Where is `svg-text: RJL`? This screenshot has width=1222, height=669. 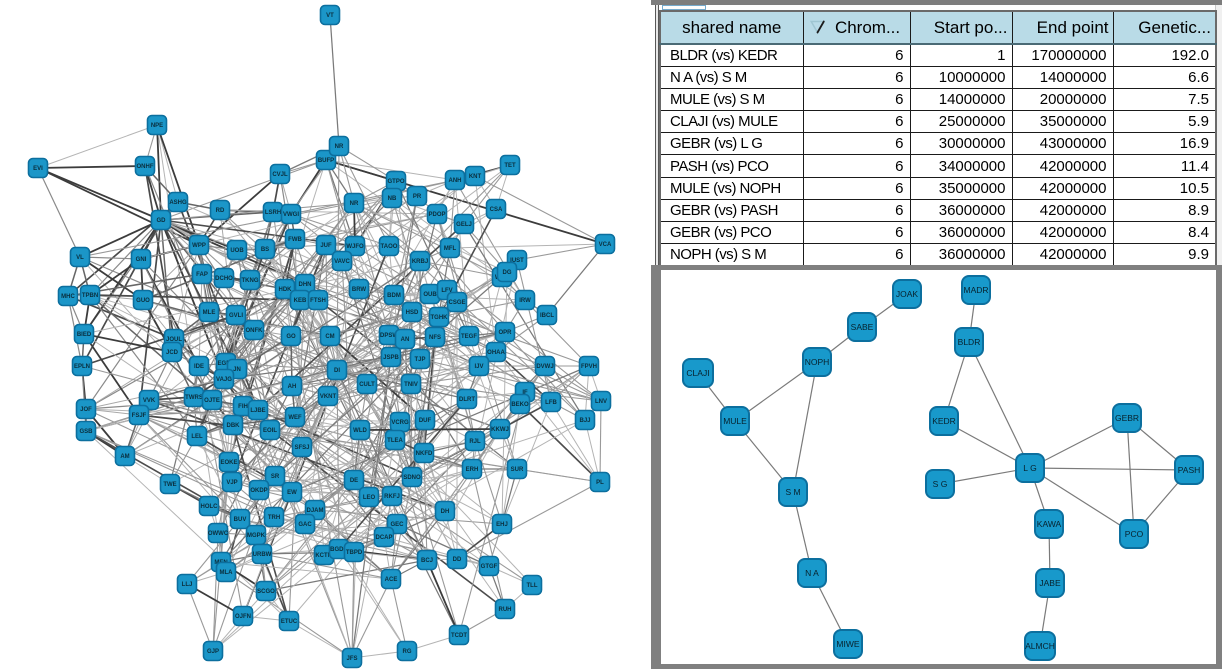 svg-text: RJL is located at coordinates (475, 442).